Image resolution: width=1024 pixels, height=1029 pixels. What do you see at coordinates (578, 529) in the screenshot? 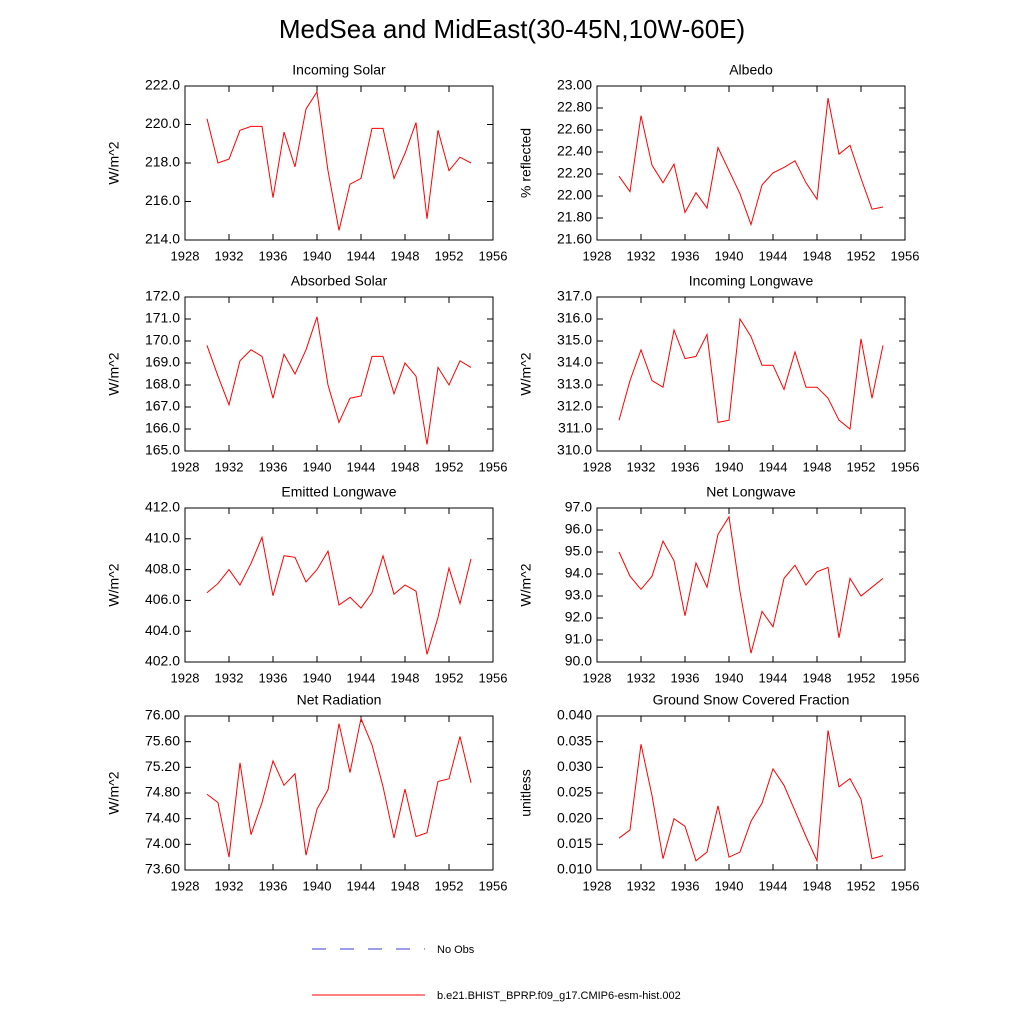
I see `y-tick-label: 96.0` at bounding box center [578, 529].